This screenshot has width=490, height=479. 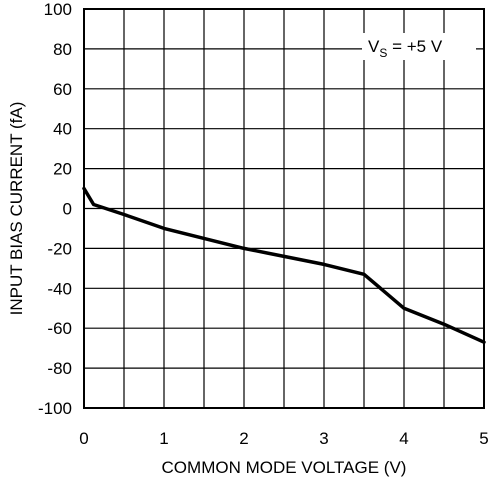 What do you see at coordinates (163, 438) in the screenshot?
I see `x-tick-label: 1` at bounding box center [163, 438].